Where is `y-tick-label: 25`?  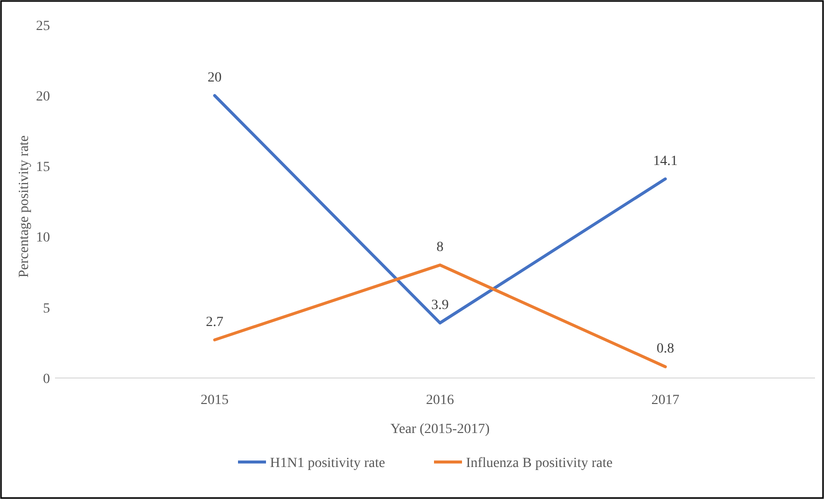 y-tick-label: 25 is located at coordinates (43, 26).